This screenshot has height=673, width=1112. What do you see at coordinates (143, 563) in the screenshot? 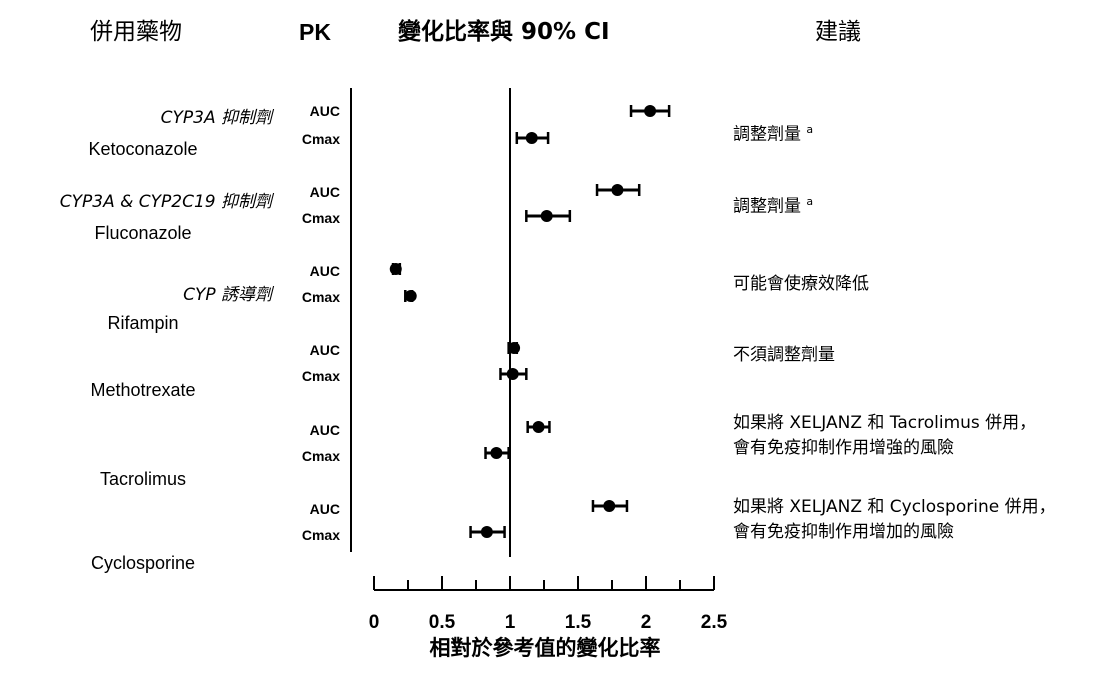
I see `drug-name-label: Cyclosporine` at bounding box center [143, 563].